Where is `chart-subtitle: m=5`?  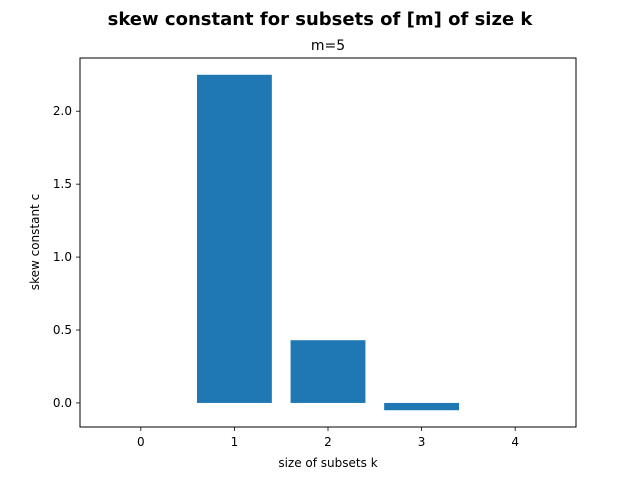 chart-subtitle: m=5 is located at coordinates (328, 46).